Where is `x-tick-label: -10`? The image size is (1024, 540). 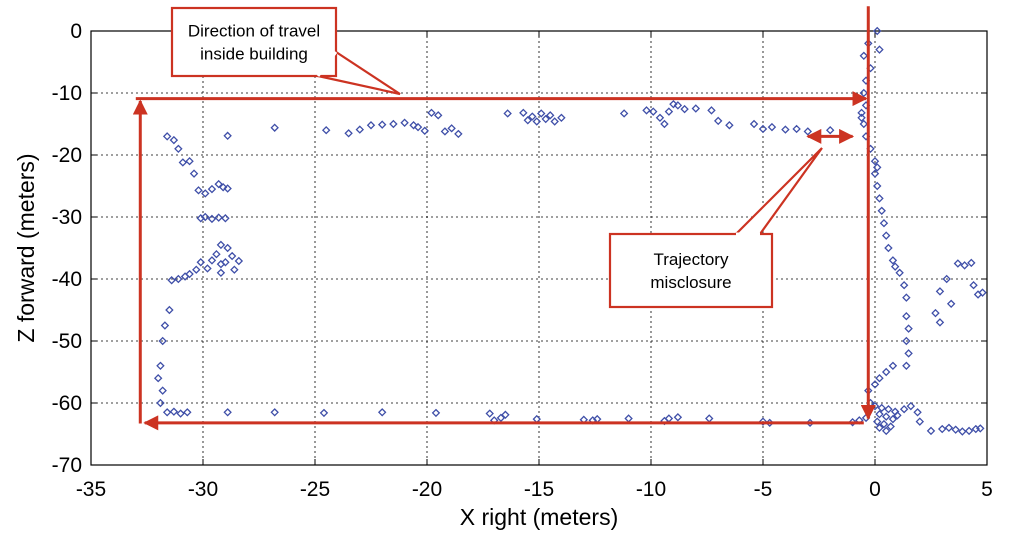
x-tick-label: -10 is located at coordinates (651, 489).